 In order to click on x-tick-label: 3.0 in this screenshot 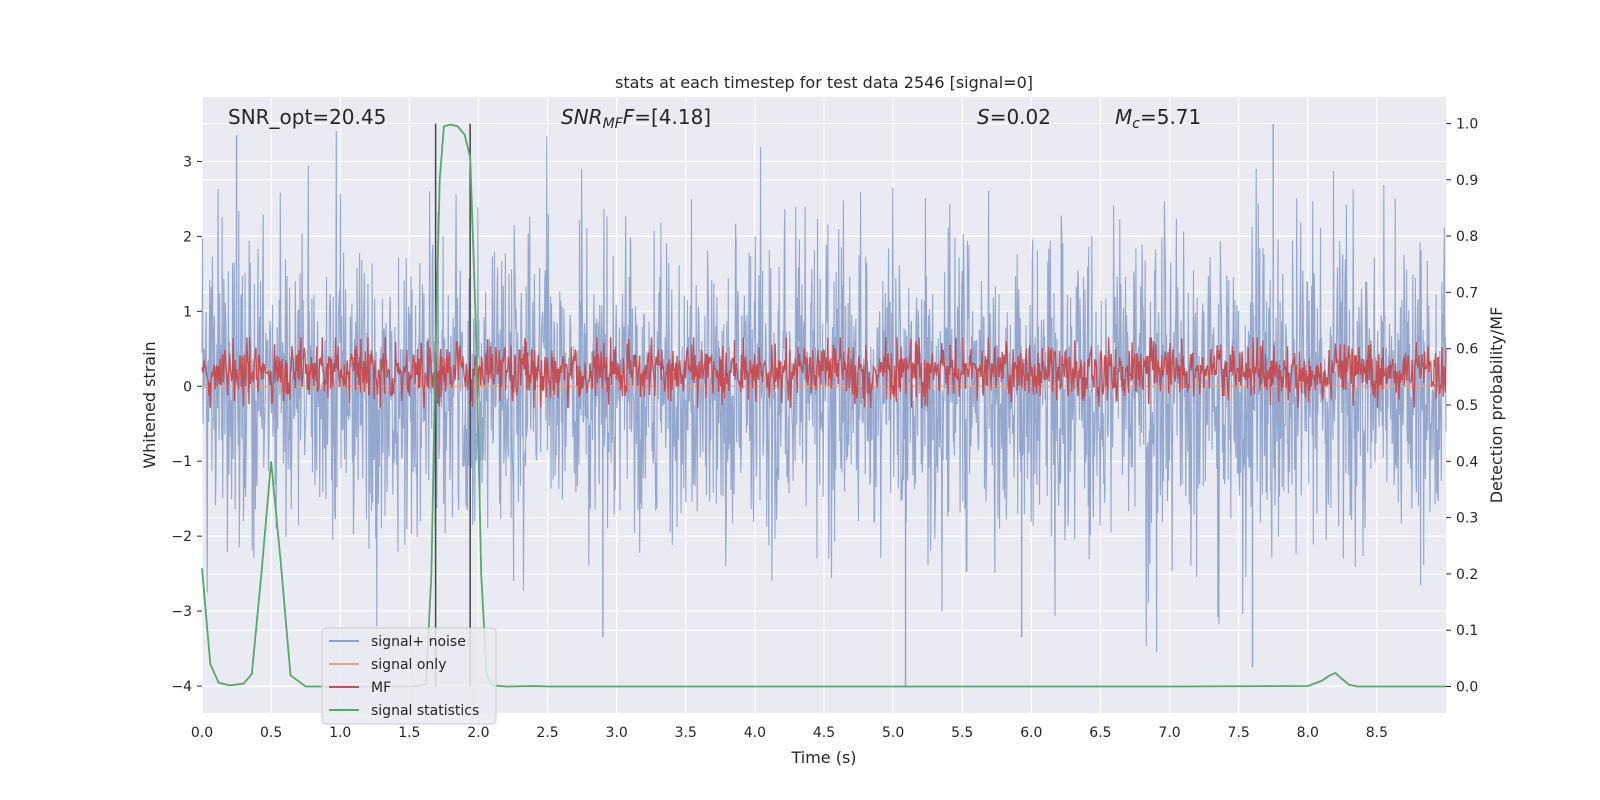, I will do `click(617, 733)`.